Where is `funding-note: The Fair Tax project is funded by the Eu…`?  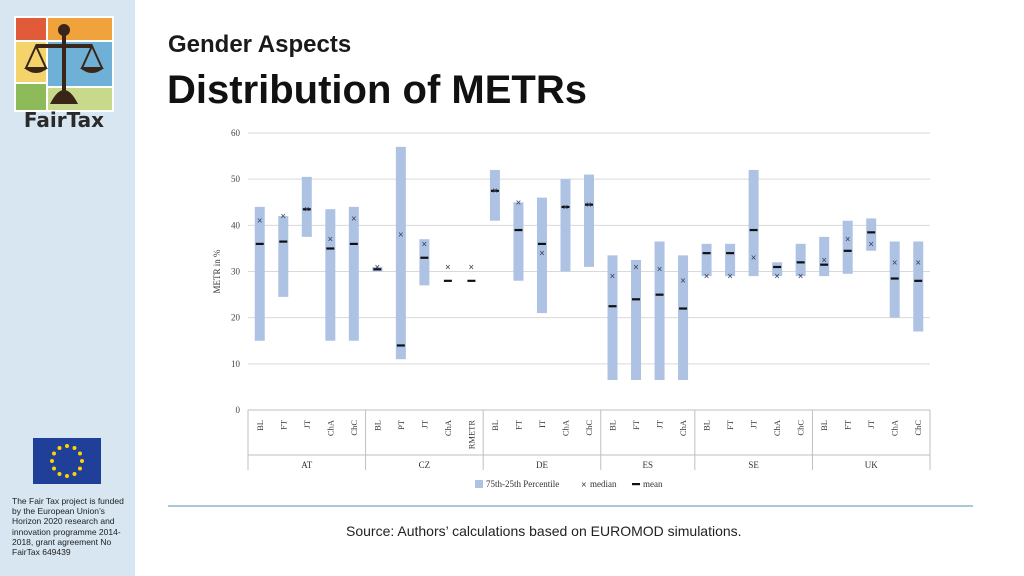
funding-note: The Fair Tax project is funded by the Eu… is located at coordinates (68, 527).